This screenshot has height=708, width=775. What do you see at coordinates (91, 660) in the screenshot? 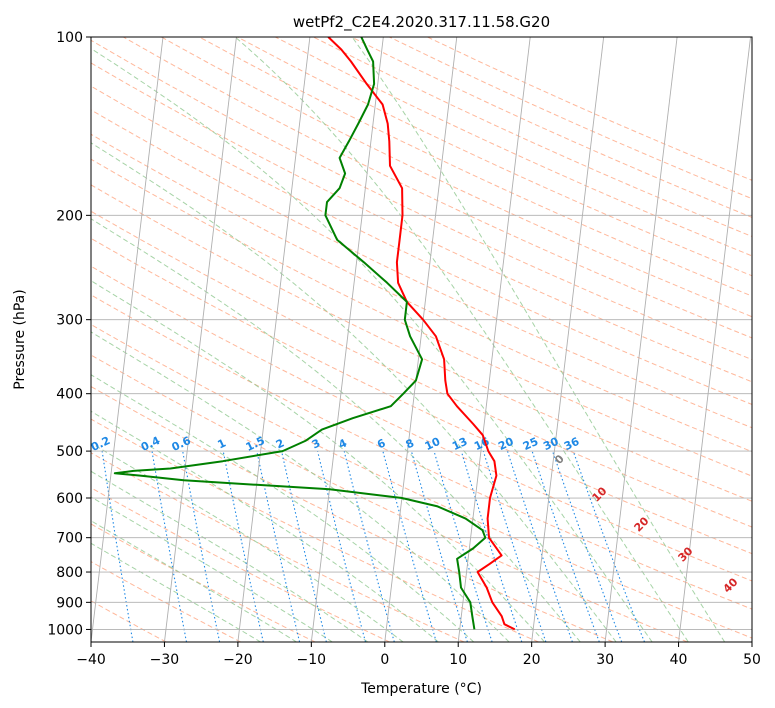
I see `x-tick-label: −40` at bounding box center [91, 660].